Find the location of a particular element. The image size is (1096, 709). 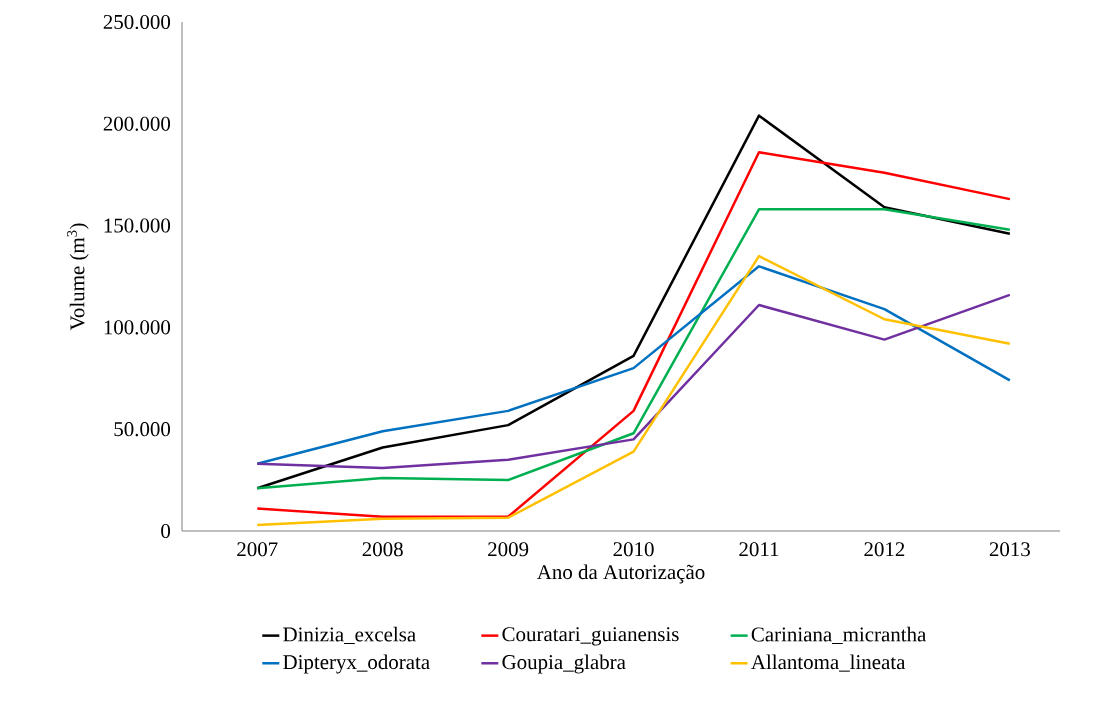

y-tick-label: 150.000 is located at coordinates (137, 225).